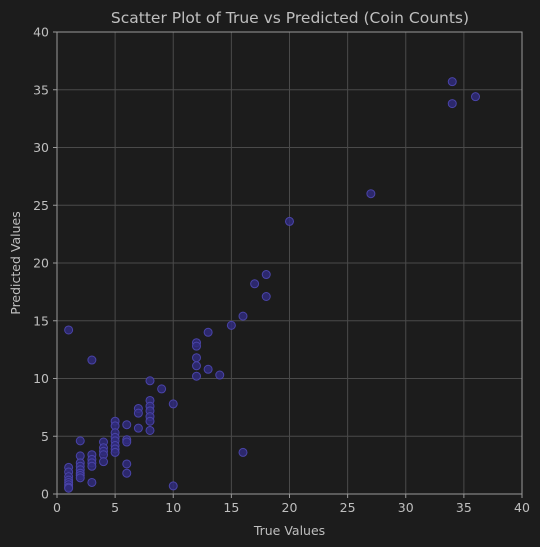 Image resolution: width=540 pixels, height=547 pixels. I want to click on y-tick-label: 30, so click(41, 147).